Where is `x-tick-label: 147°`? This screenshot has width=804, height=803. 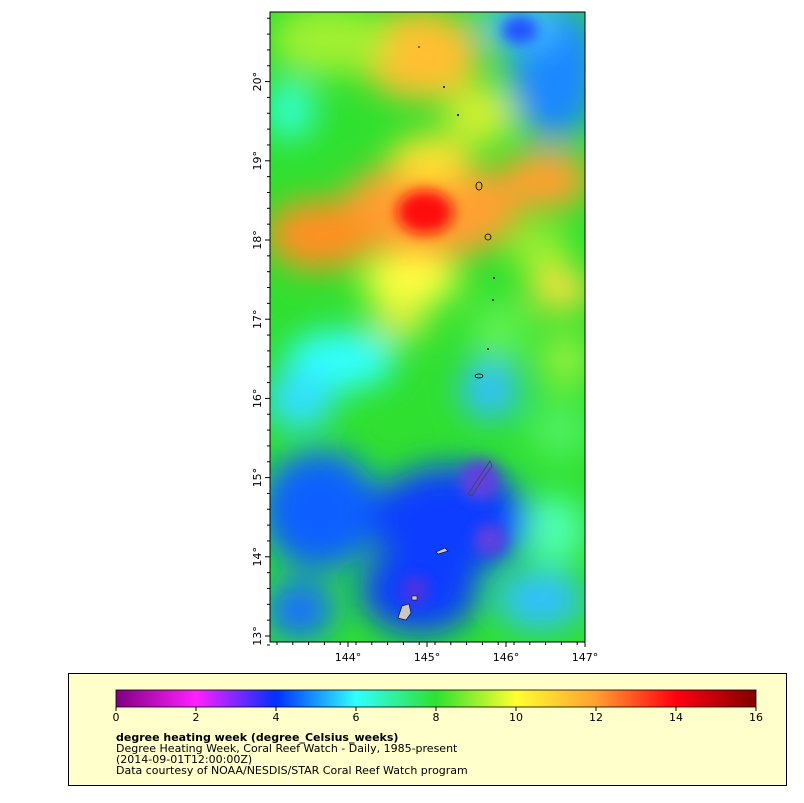 x-tick-label: 147° is located at coordinates (585, 657).